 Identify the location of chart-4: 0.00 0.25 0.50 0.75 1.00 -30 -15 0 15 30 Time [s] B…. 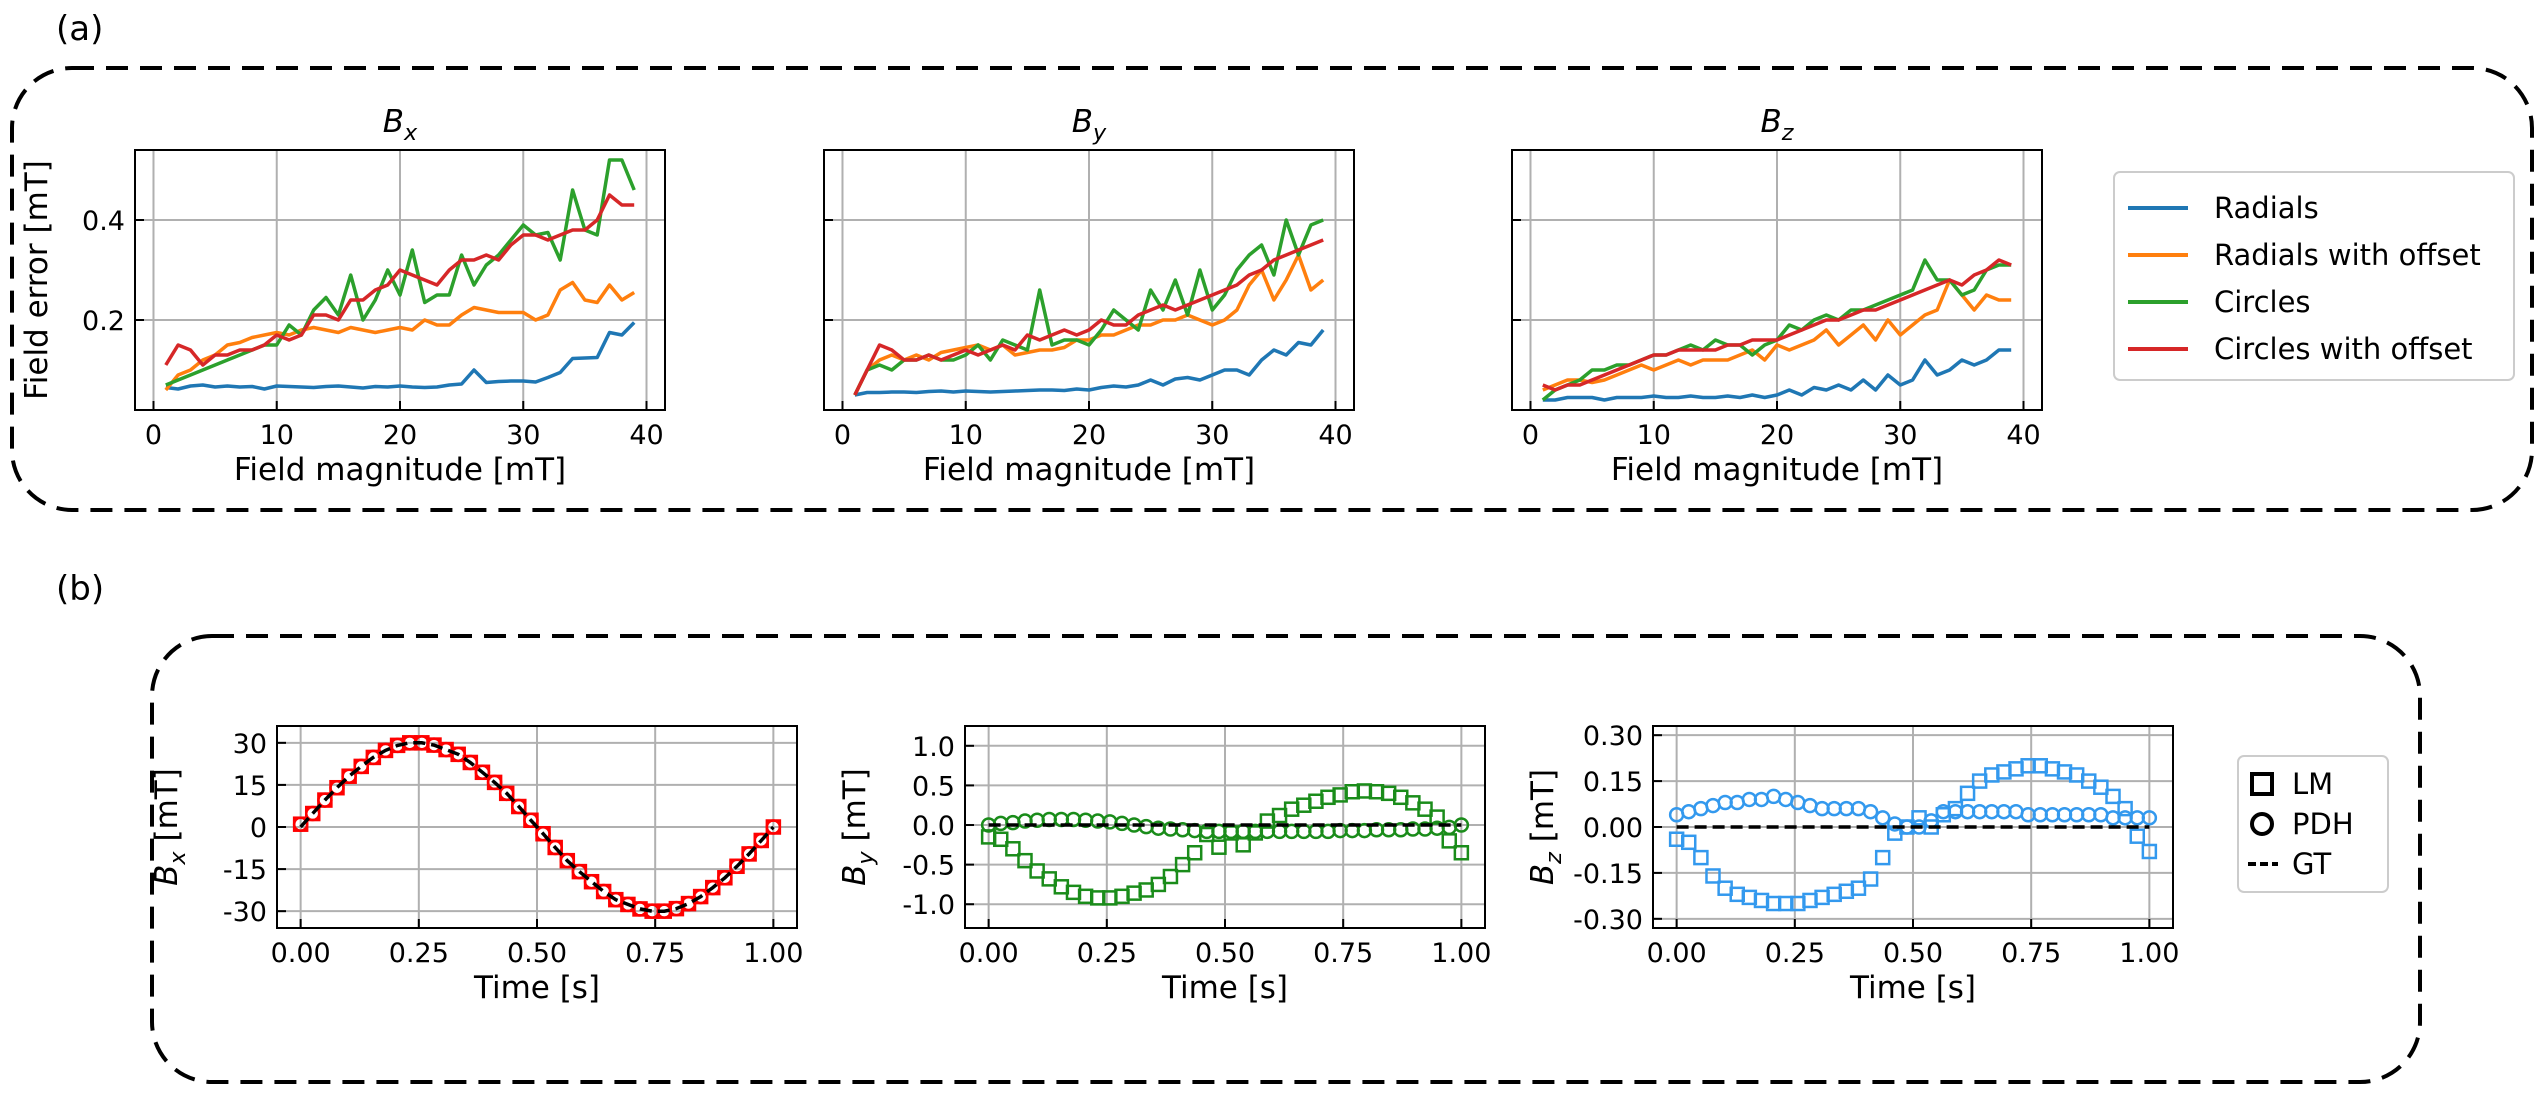
(476, 865).